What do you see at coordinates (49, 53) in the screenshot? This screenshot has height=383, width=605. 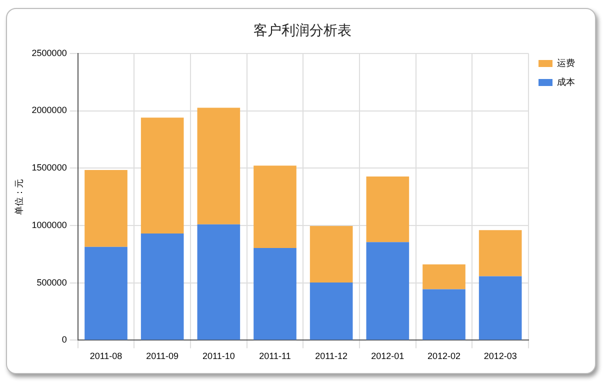 I see `y-tick-label: 2500000` at bounding box center [49, 53].